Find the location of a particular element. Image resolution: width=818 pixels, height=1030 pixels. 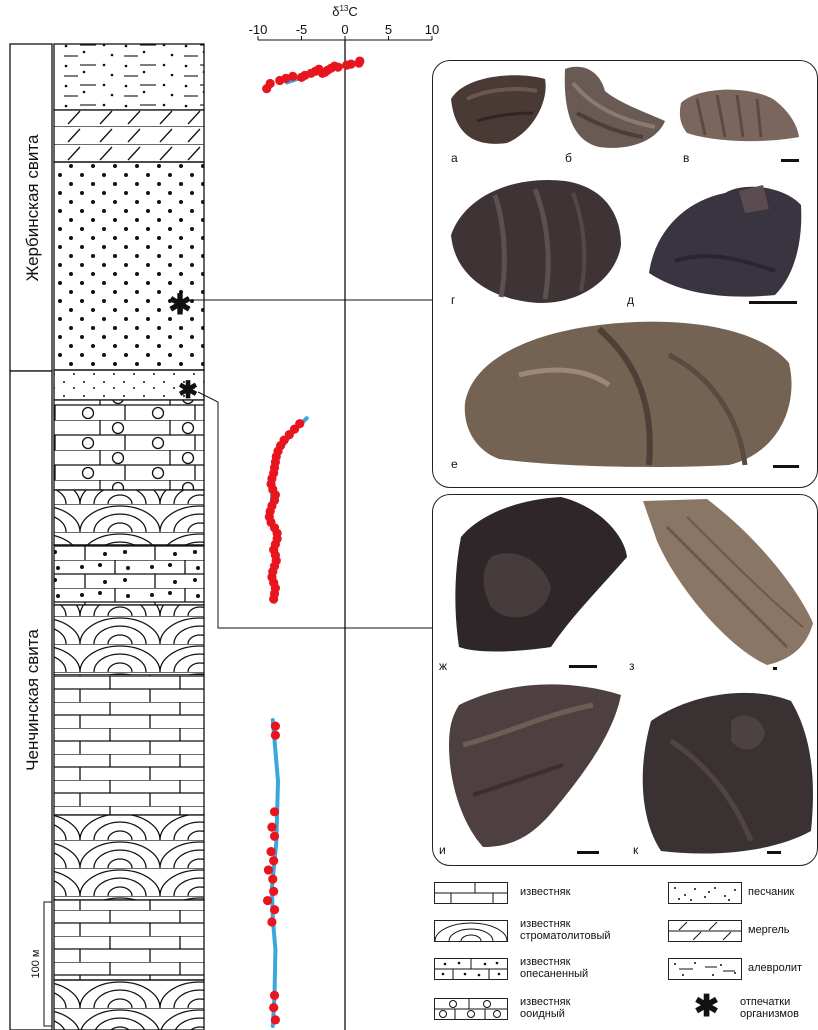

photo-a is located at coordinates (498, 109).